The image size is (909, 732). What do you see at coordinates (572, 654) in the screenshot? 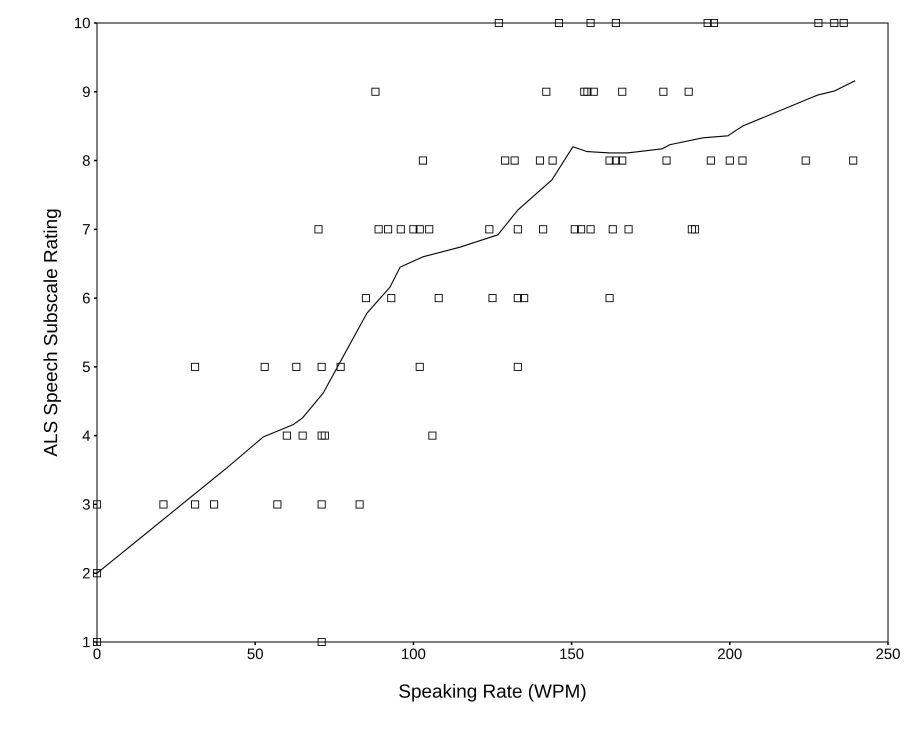
I see `x-tick-label: 150` at bounding box center [572, 654].